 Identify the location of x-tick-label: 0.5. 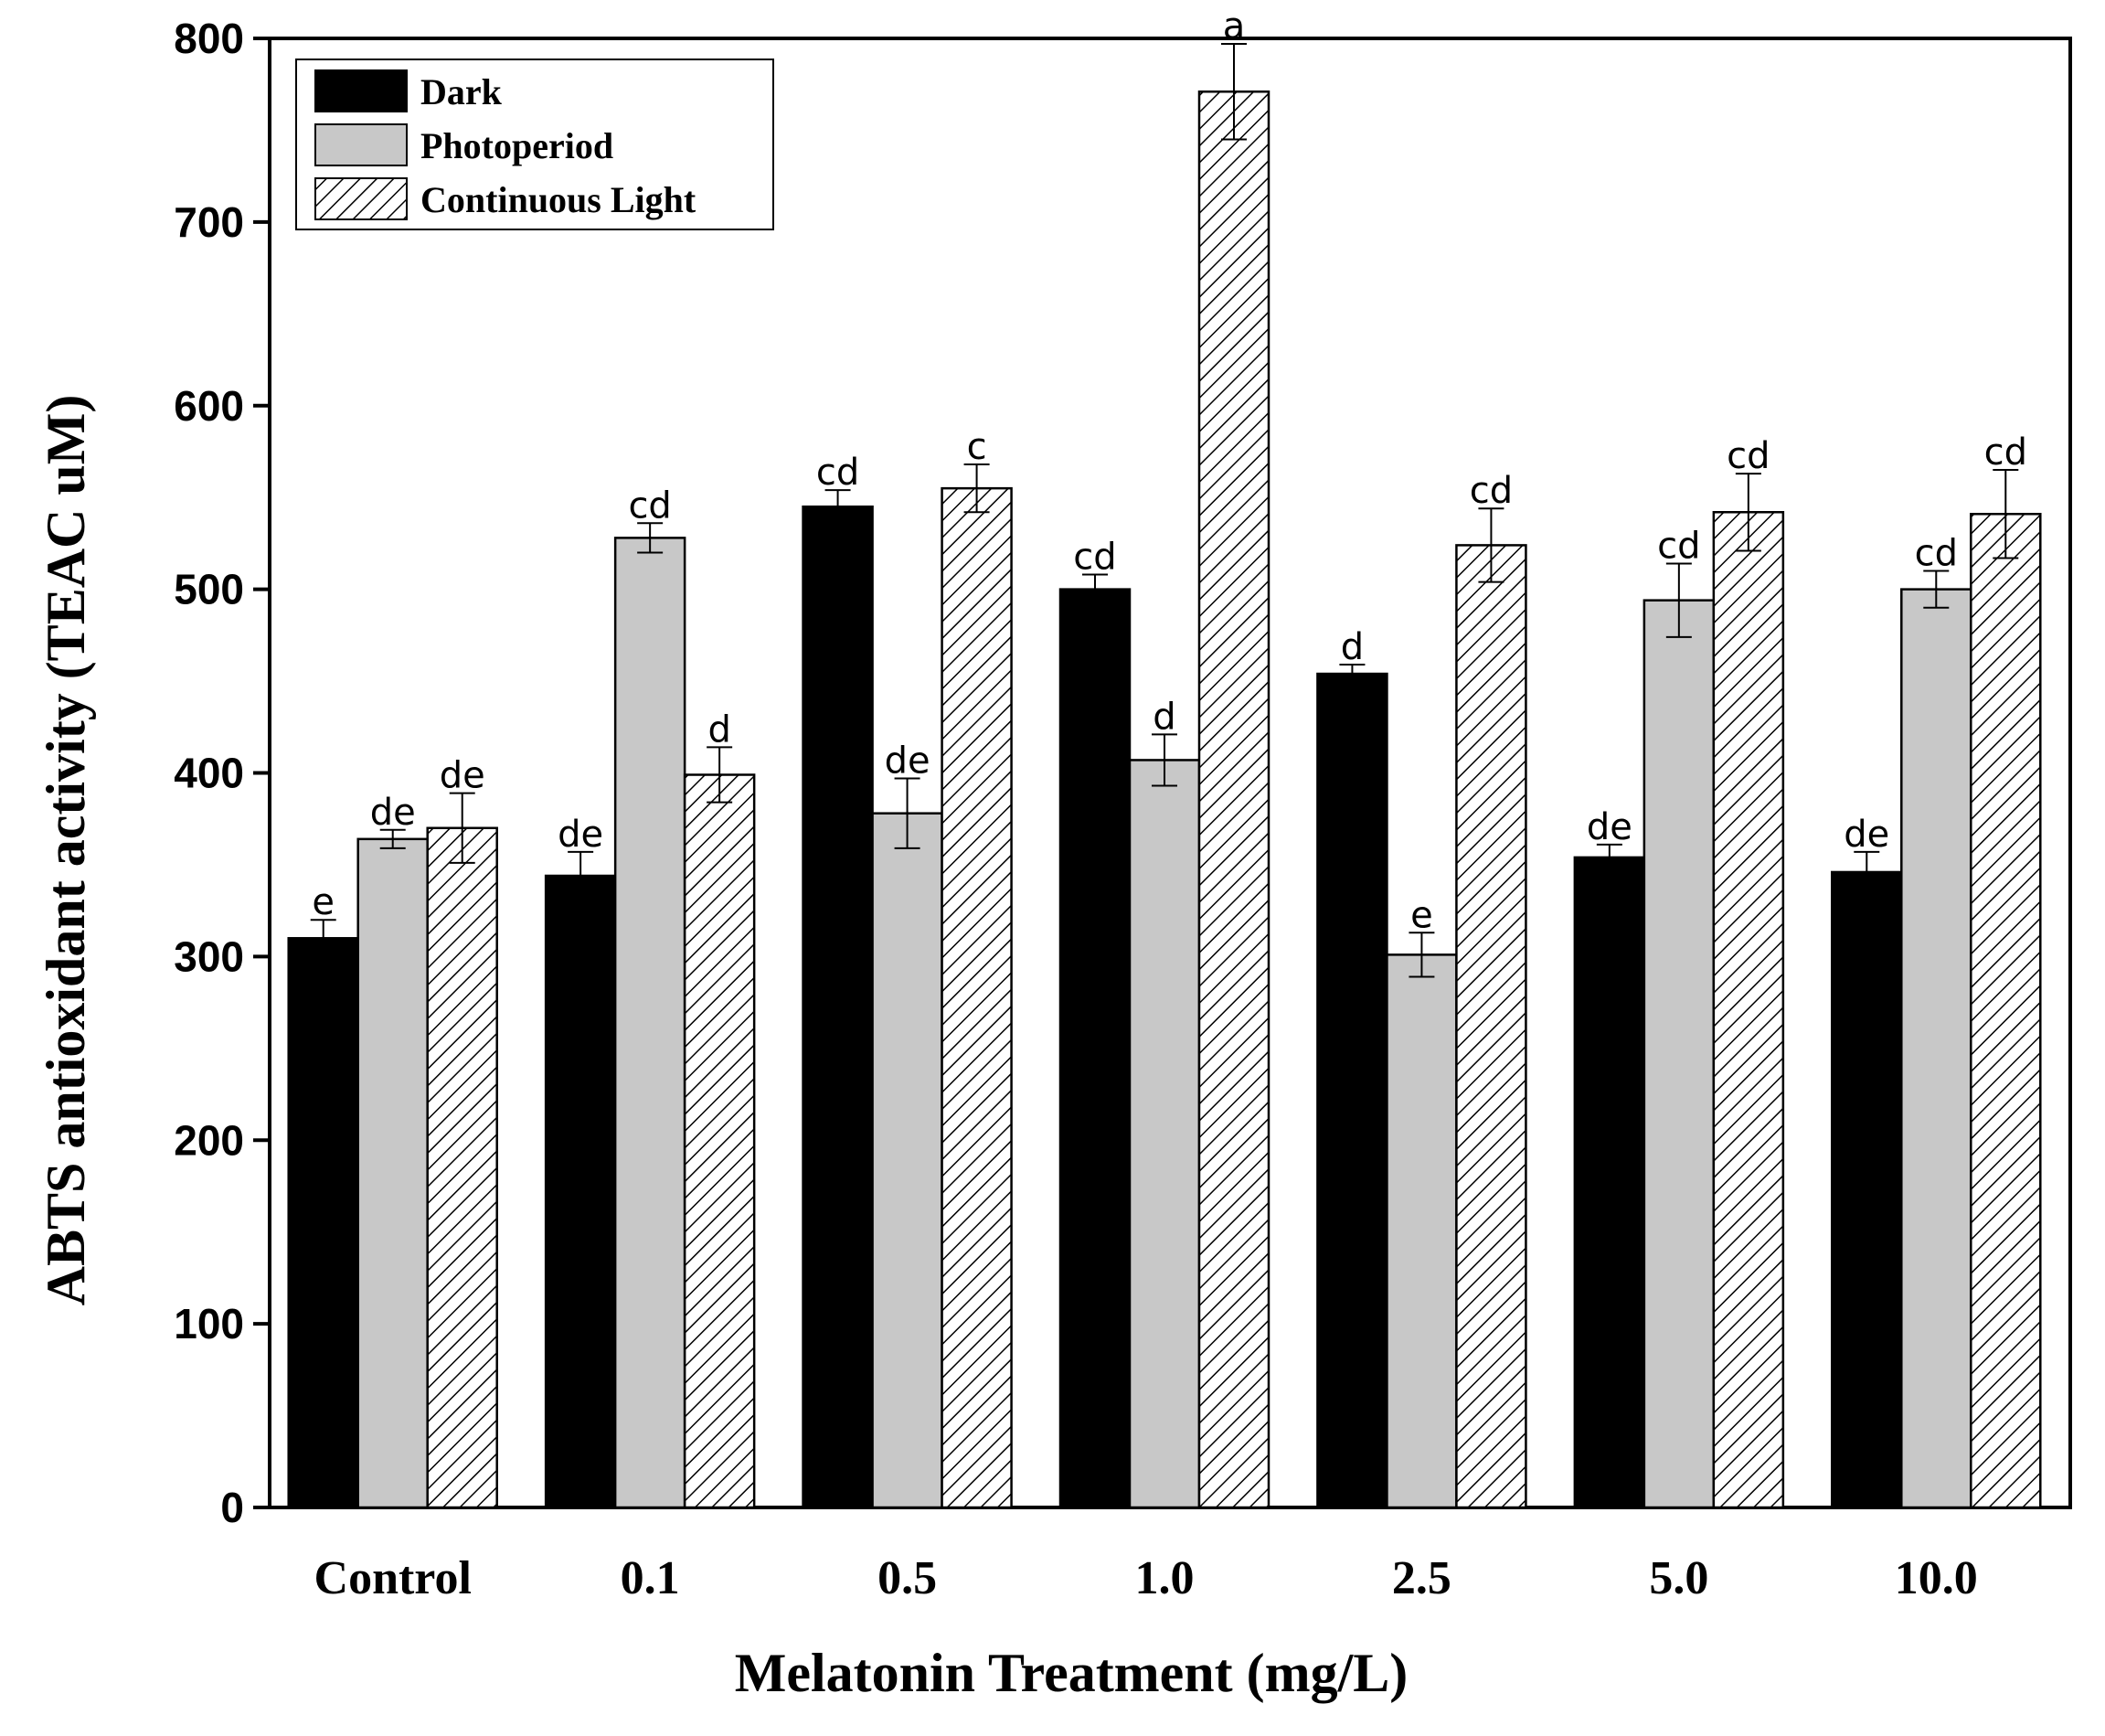
(907, 1578).